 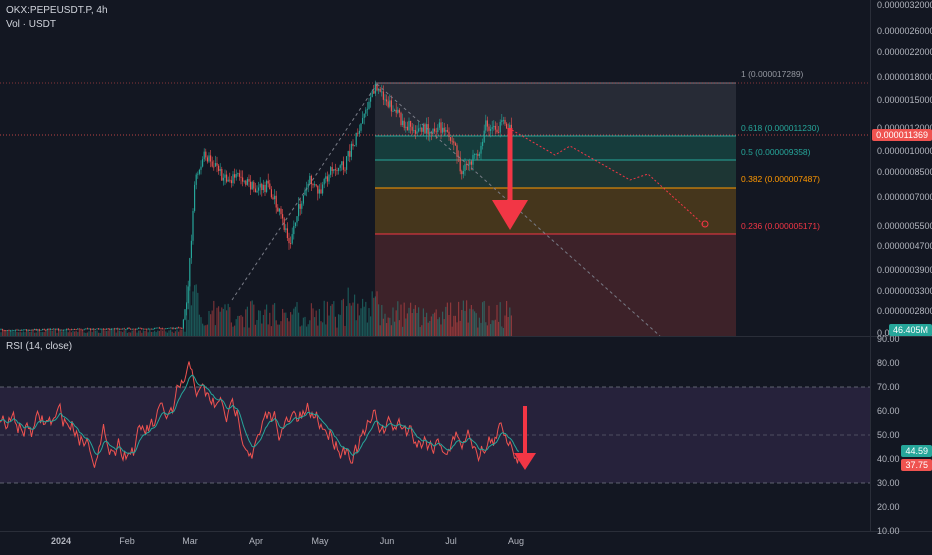 What do you see at coordinates (904, 77) in the screenshot?
I see `price-axis-tick: 0.0000018000` at bounding box center [904, 77].